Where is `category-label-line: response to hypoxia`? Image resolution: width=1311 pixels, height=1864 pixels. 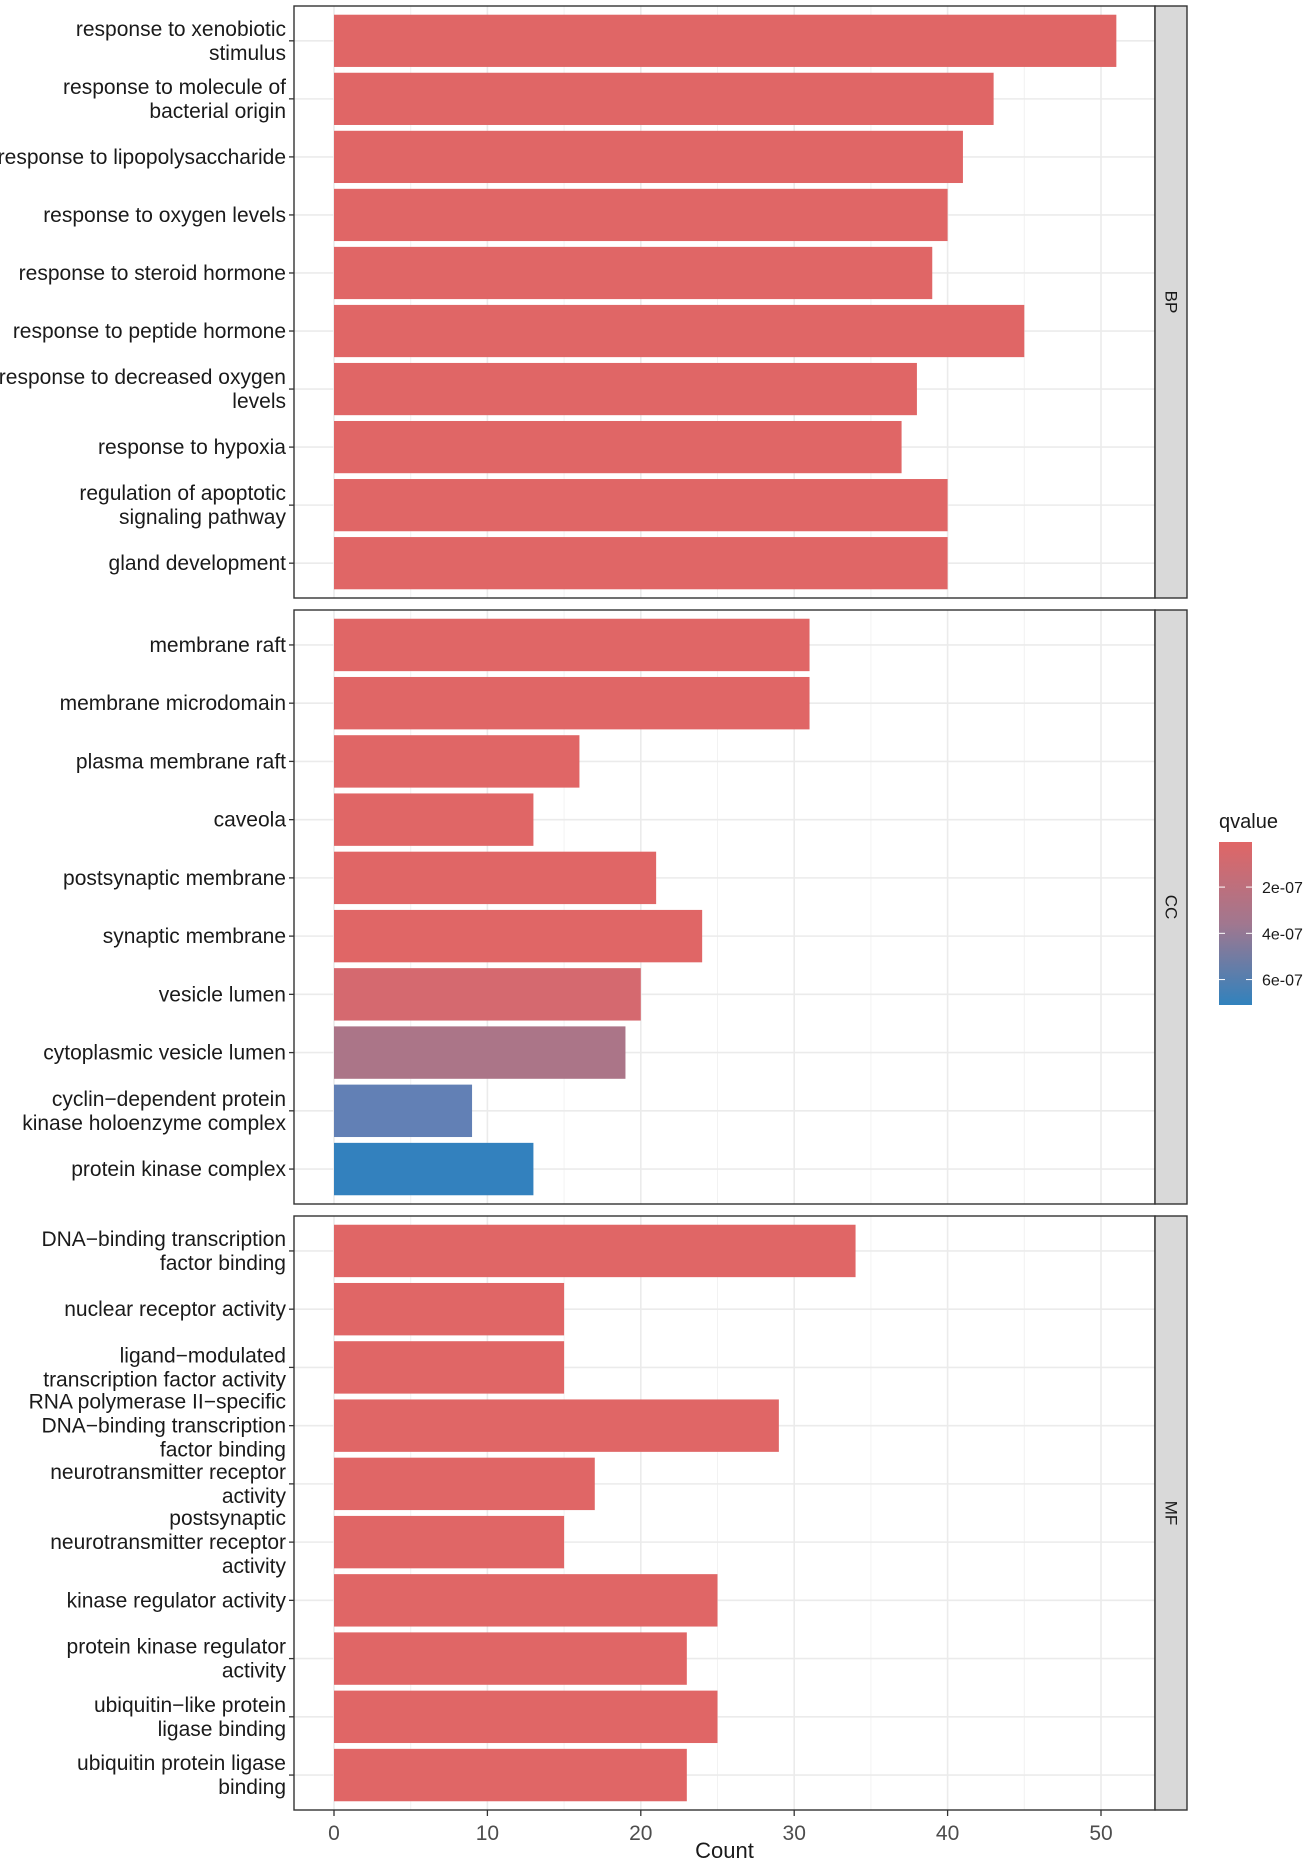
category-label-line: response to hypoxia is located at coordinates (192, 447).